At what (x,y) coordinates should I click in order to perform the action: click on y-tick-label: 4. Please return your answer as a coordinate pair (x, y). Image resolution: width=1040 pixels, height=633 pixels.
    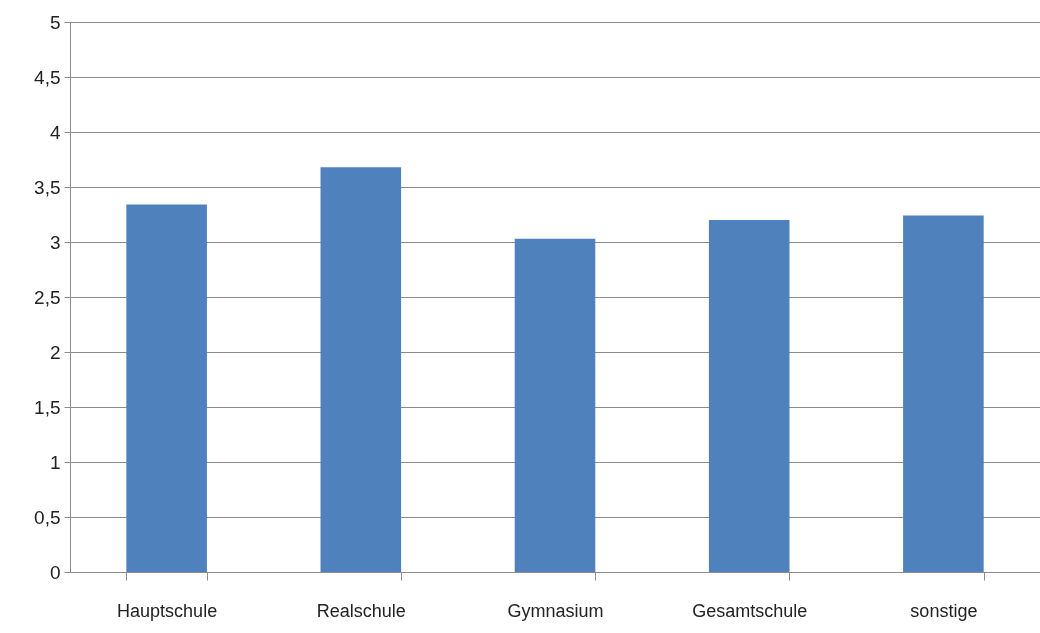
    Looking at the image, I should click on (55, 132).